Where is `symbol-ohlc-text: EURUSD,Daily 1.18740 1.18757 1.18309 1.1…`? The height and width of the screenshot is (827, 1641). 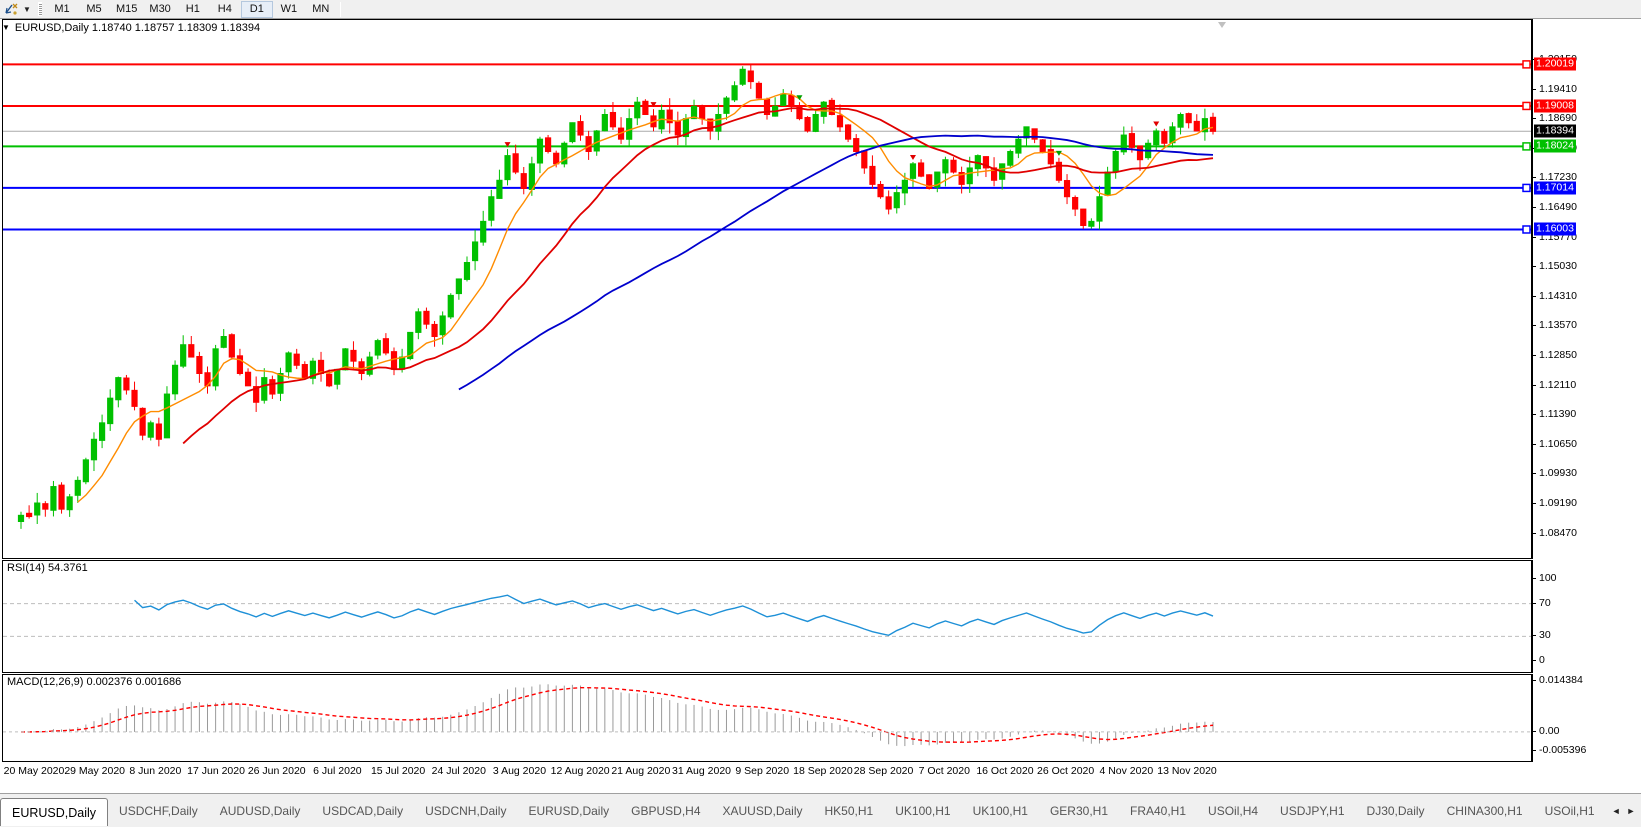 symbol-ohlc-text: EURUSD,Daily 1.18740 1.18757 1.18309 1.1… is located at coordinates (137, 27).